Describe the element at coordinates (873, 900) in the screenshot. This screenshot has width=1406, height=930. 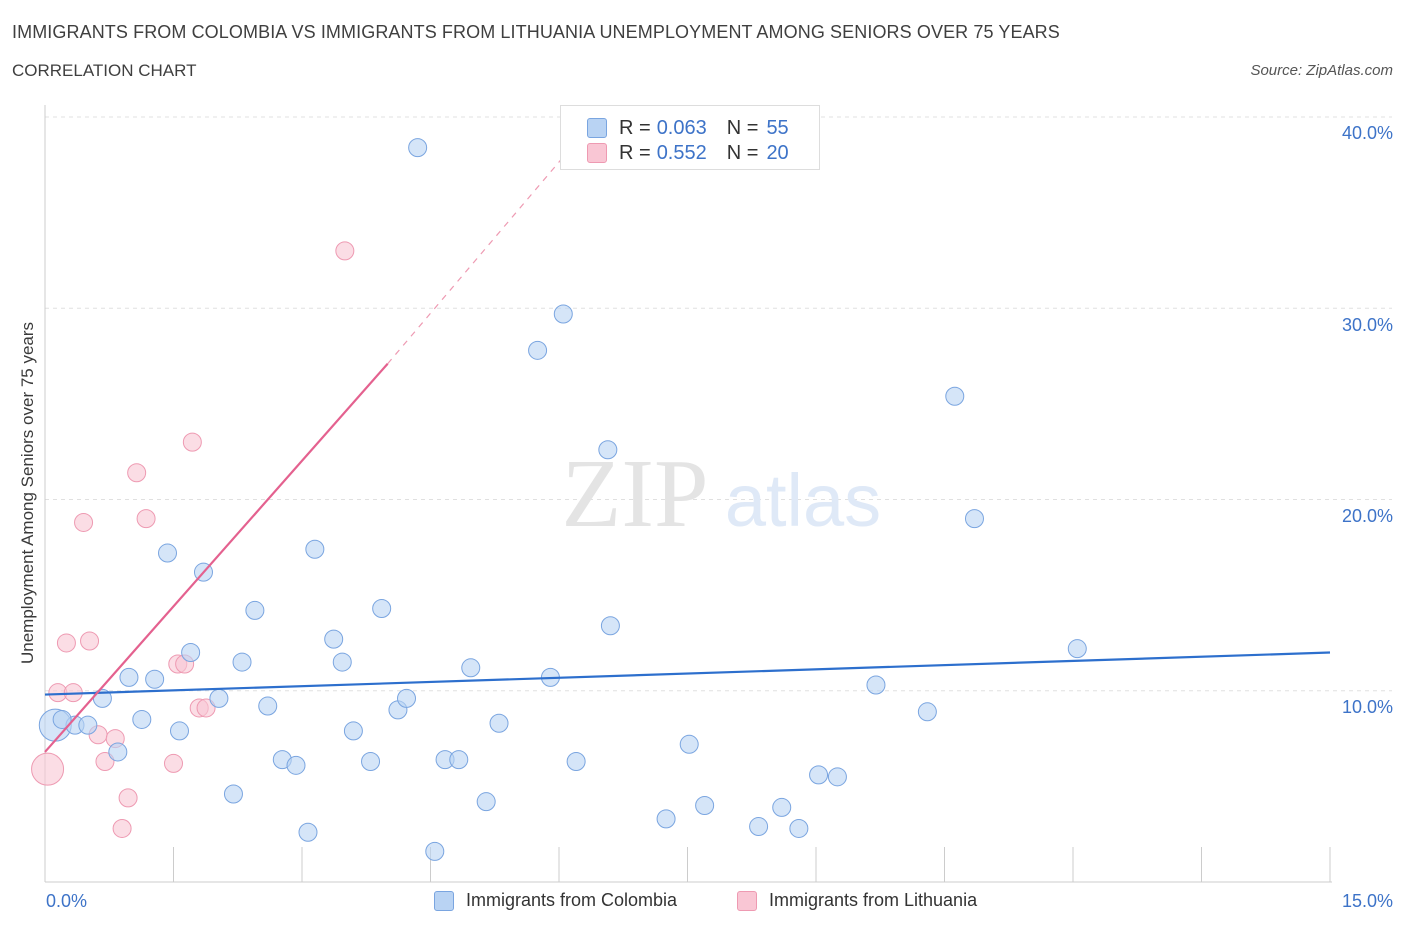
I see `legend-label-lithuania: Immigrants from Lithuania` at that location.